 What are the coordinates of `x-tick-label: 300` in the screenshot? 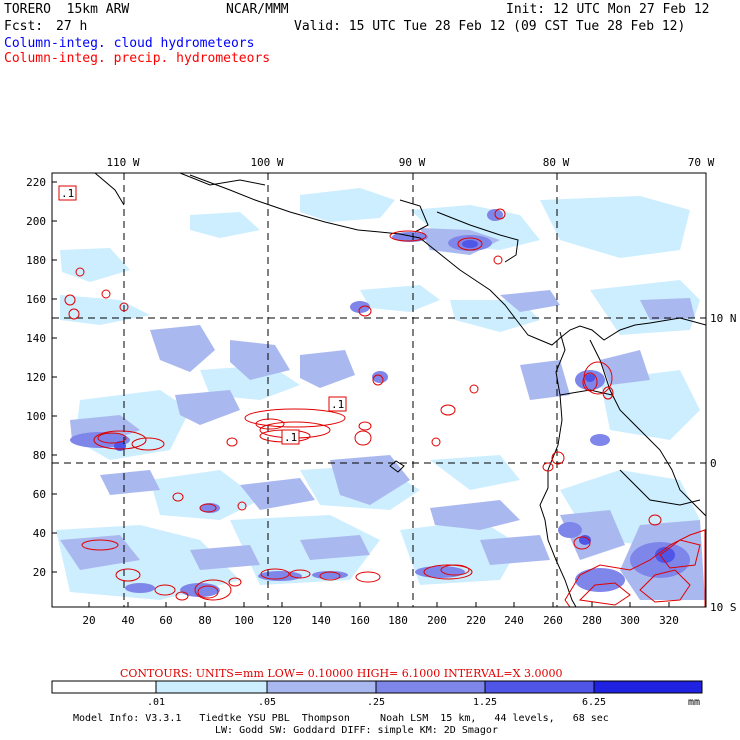 It's located at (630, 620).